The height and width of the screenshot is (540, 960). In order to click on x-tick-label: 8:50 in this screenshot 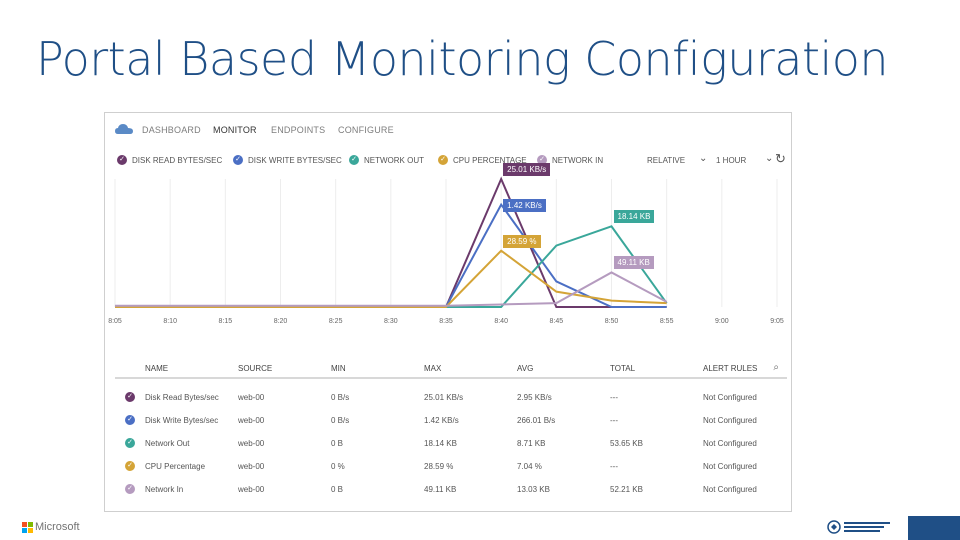, I will do `click(612, 321)`.